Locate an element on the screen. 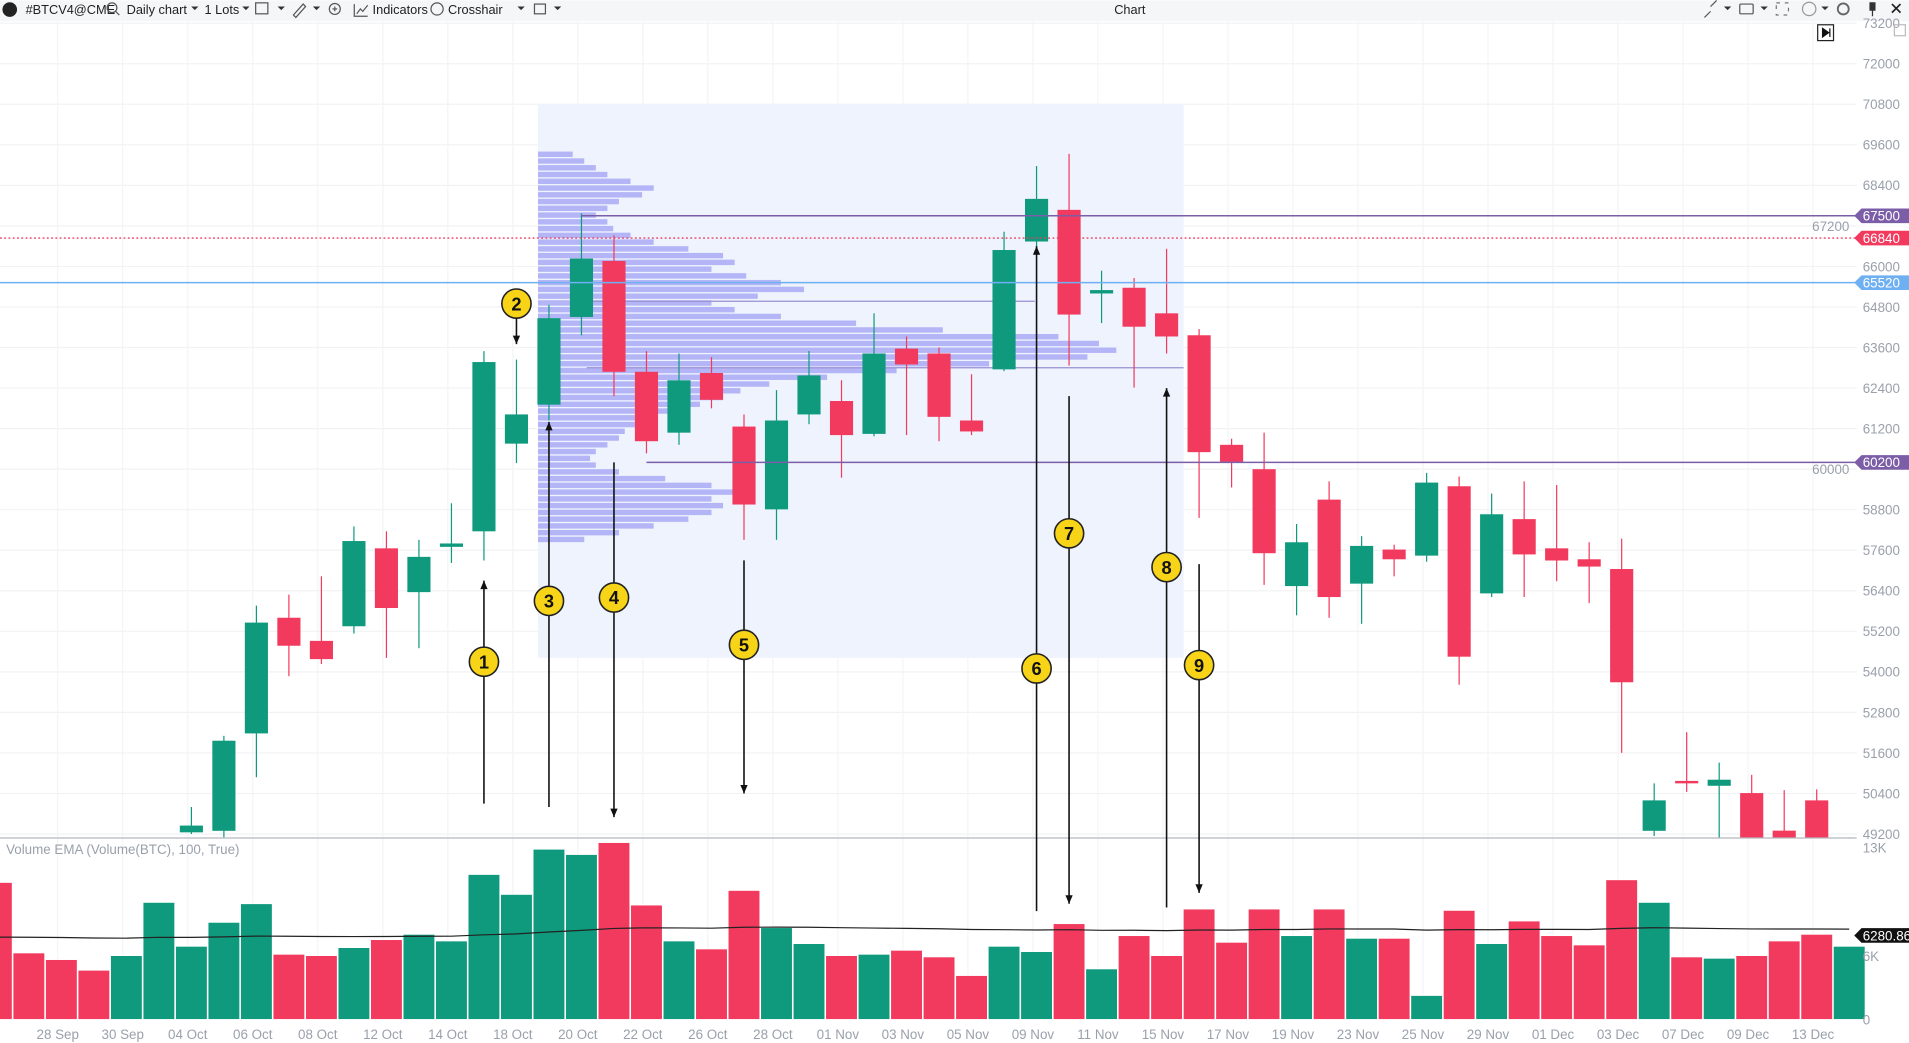  toolbar-bg is located at coordinates (954, 11).